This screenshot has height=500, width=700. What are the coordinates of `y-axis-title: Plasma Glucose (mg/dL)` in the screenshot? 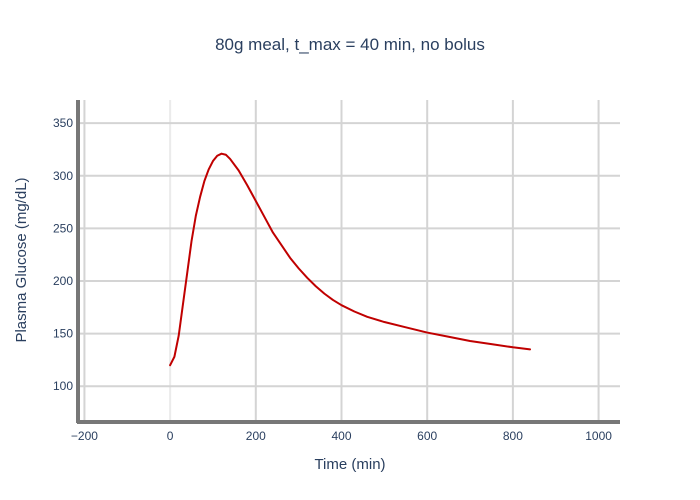 It's located at (21, 259).